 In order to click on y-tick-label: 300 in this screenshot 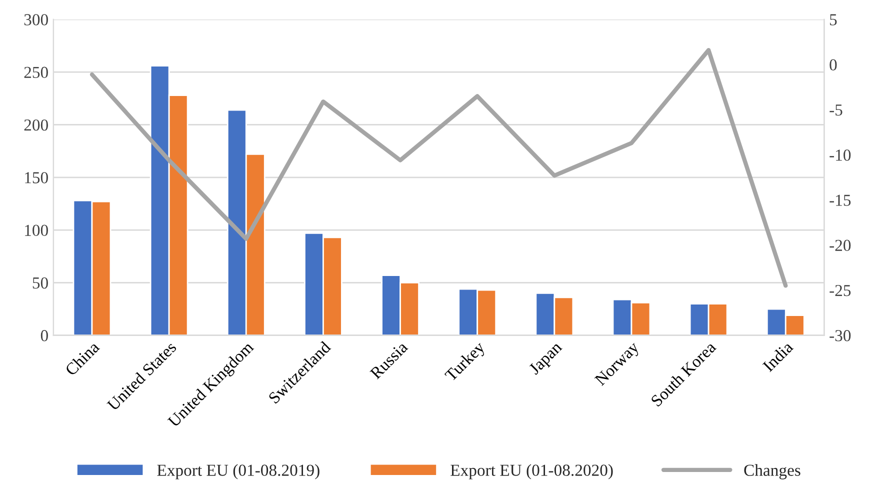, I will do `click(36, 20)`.